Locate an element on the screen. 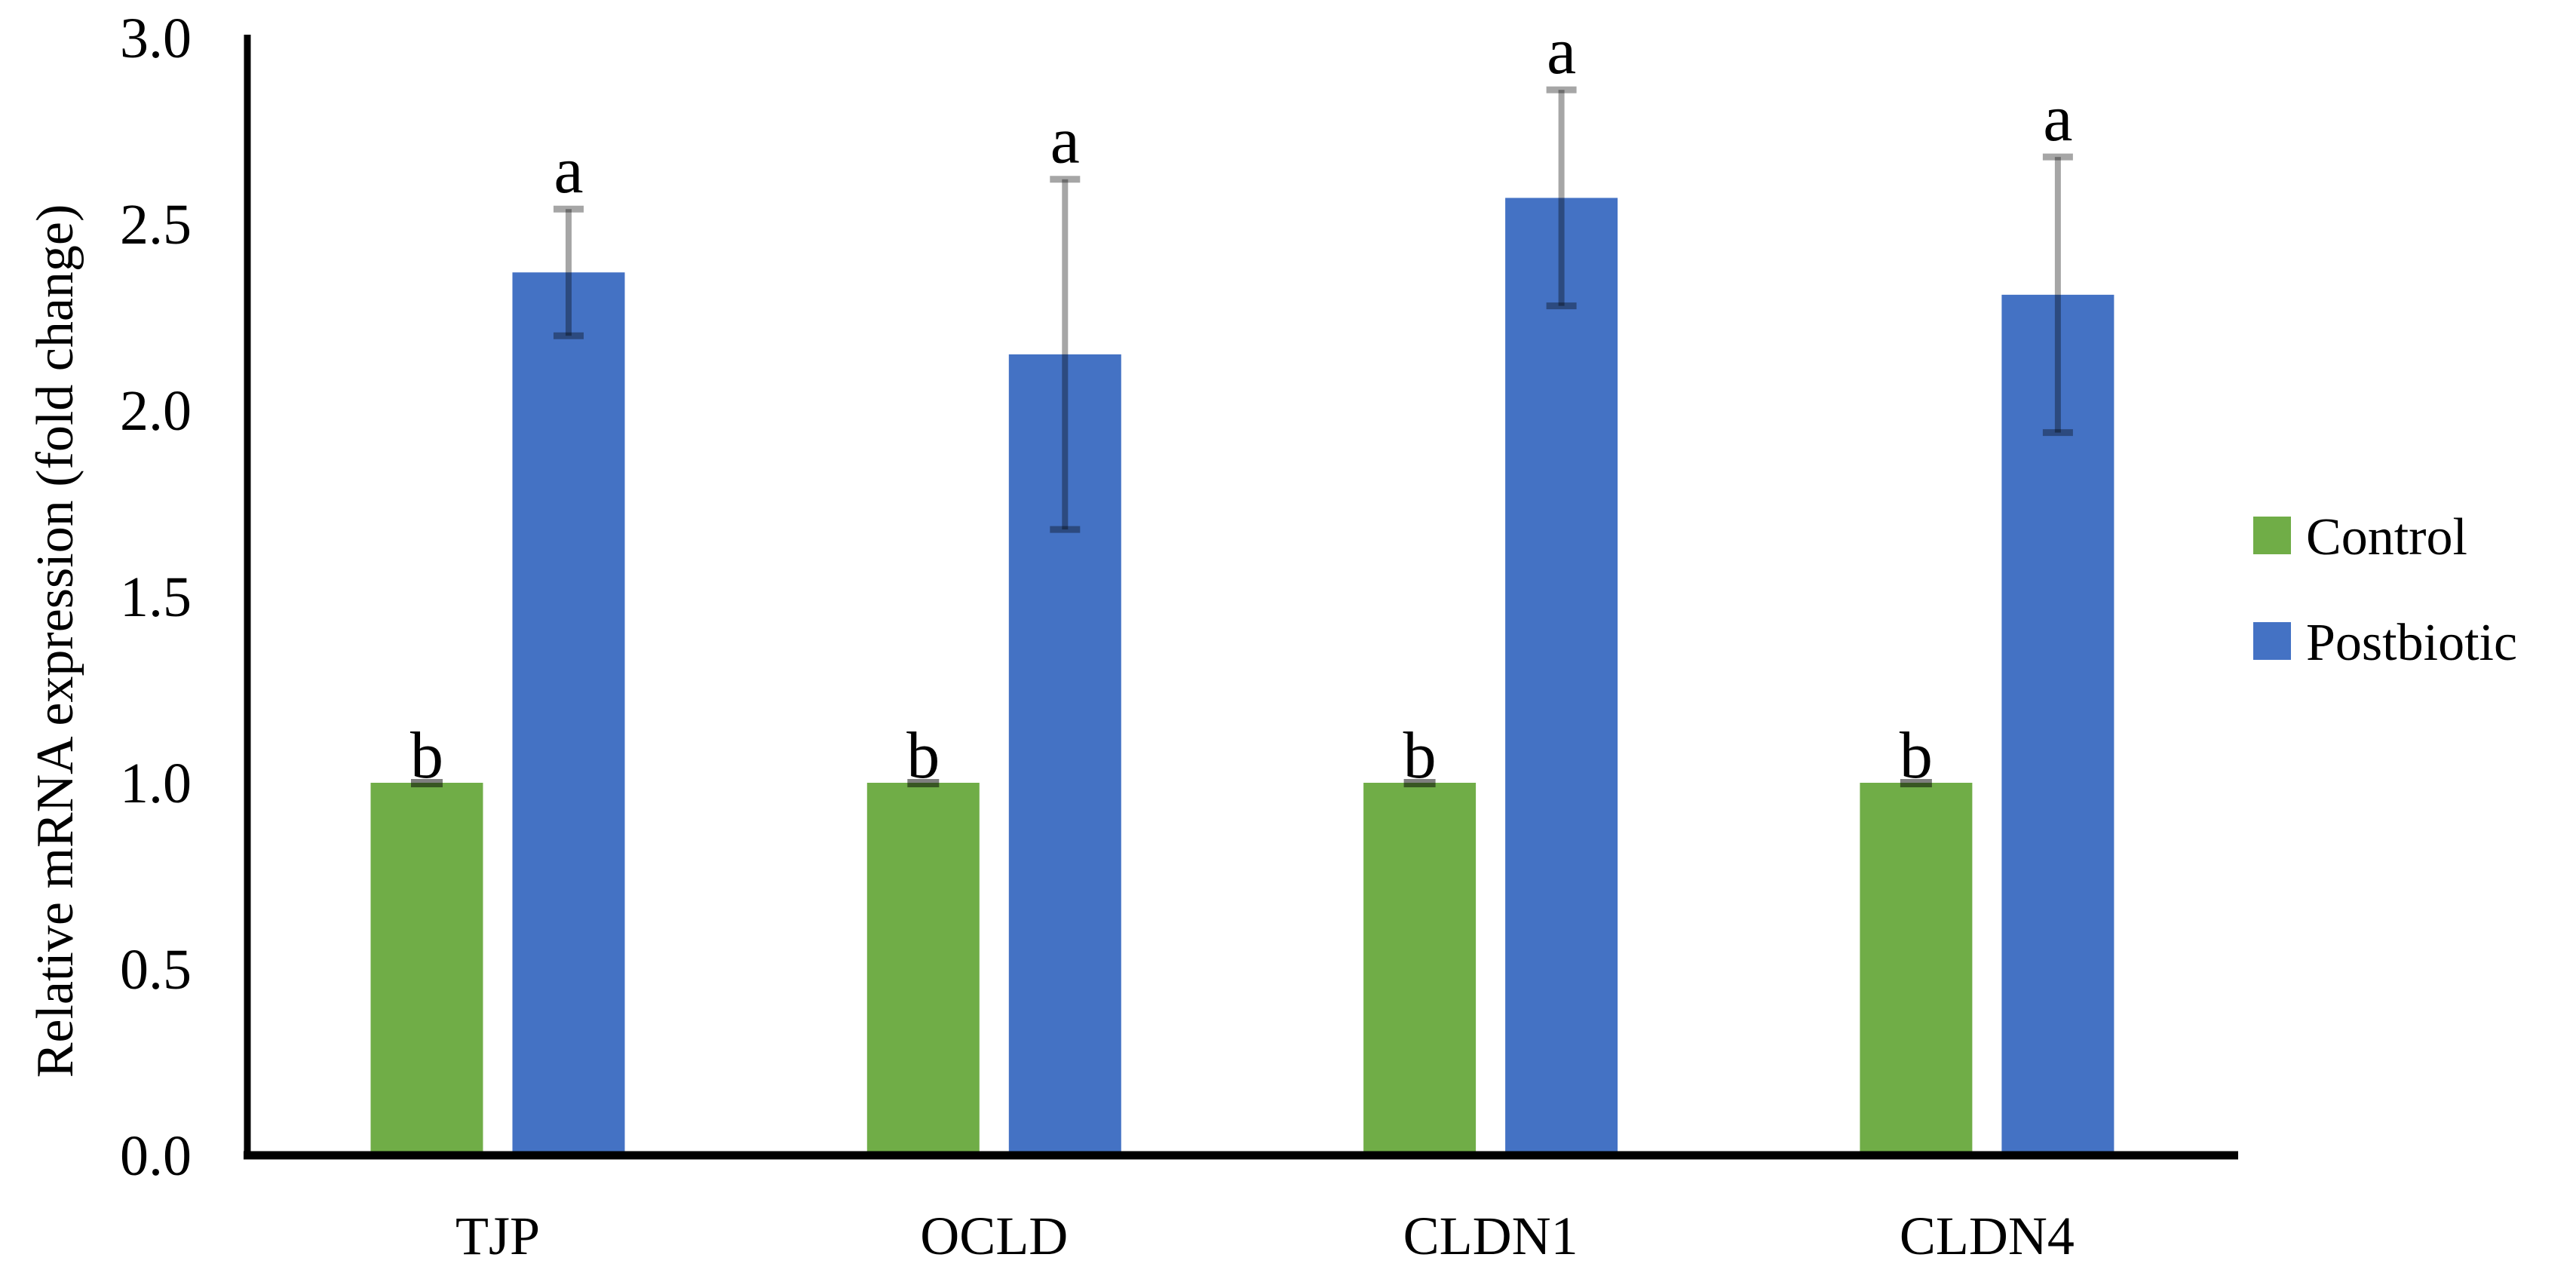  category-label-OCLD: OCLD is located at coordinates (994, 1236).